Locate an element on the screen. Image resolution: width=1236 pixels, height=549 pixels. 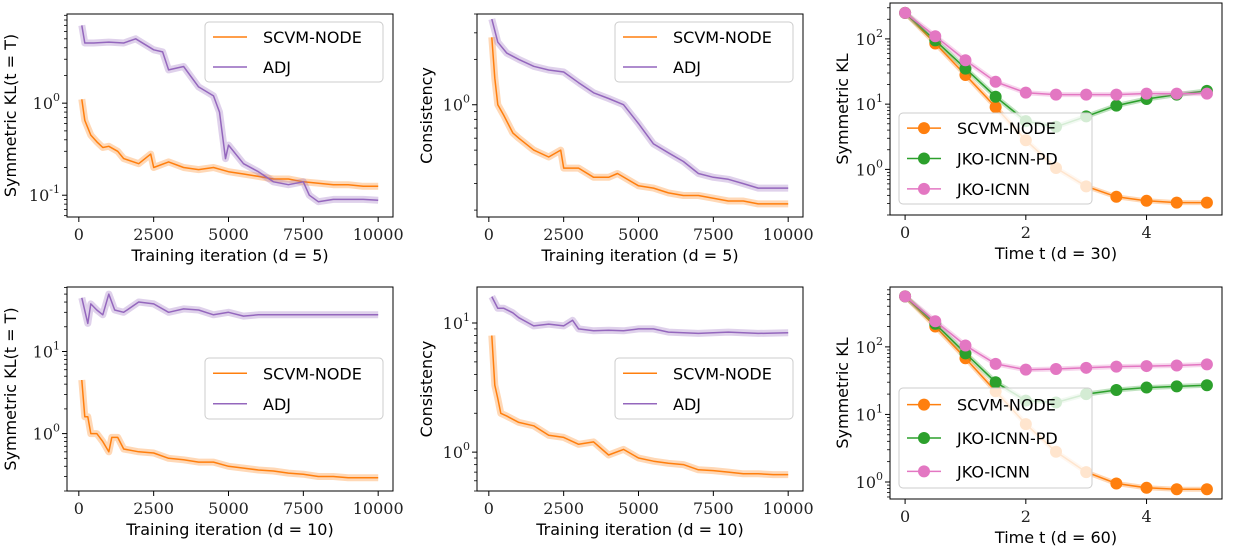
x-axis-label: Time t (d = 30) is located at coordinates (1055, 253).